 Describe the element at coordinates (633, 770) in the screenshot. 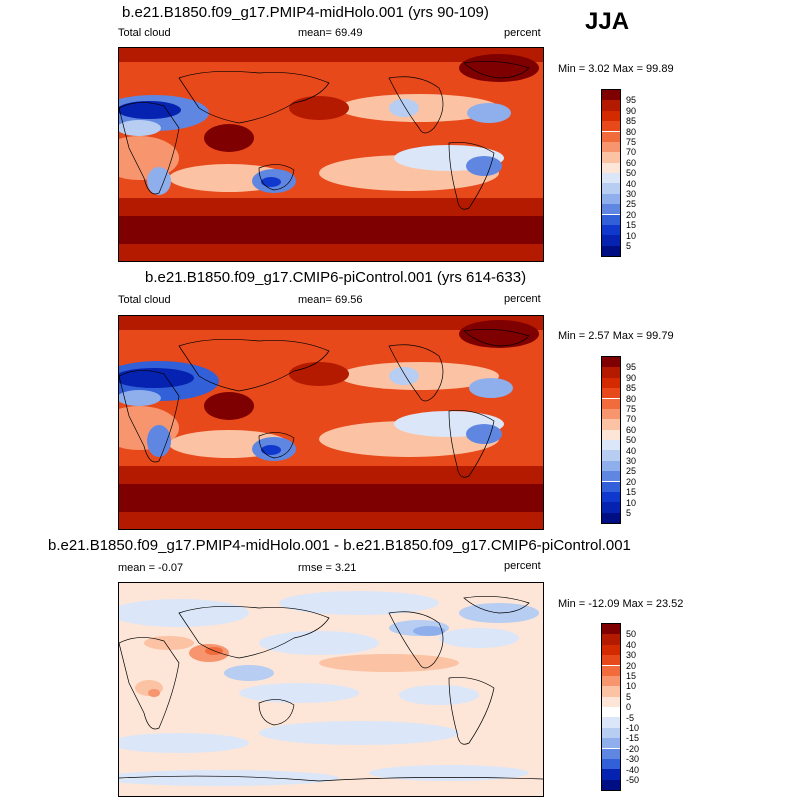

I see `colorbar-tick-label: -40` at that location.